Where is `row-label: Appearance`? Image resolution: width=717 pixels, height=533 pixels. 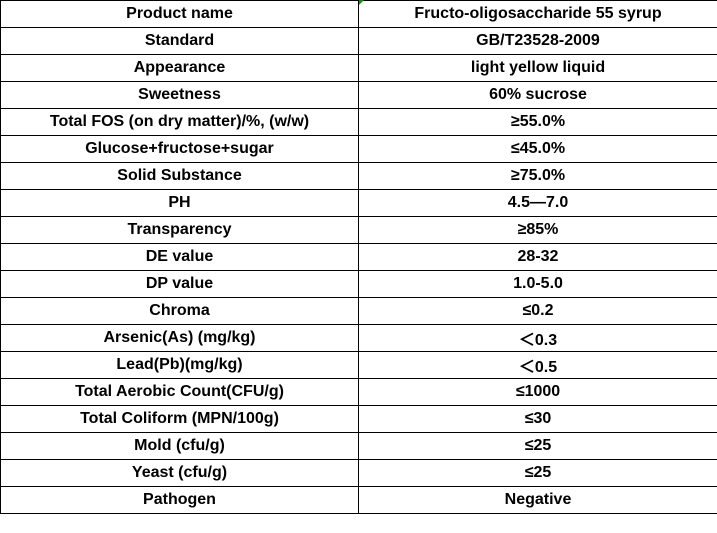 row-label: Appearance is located at coordinates (179, 68).